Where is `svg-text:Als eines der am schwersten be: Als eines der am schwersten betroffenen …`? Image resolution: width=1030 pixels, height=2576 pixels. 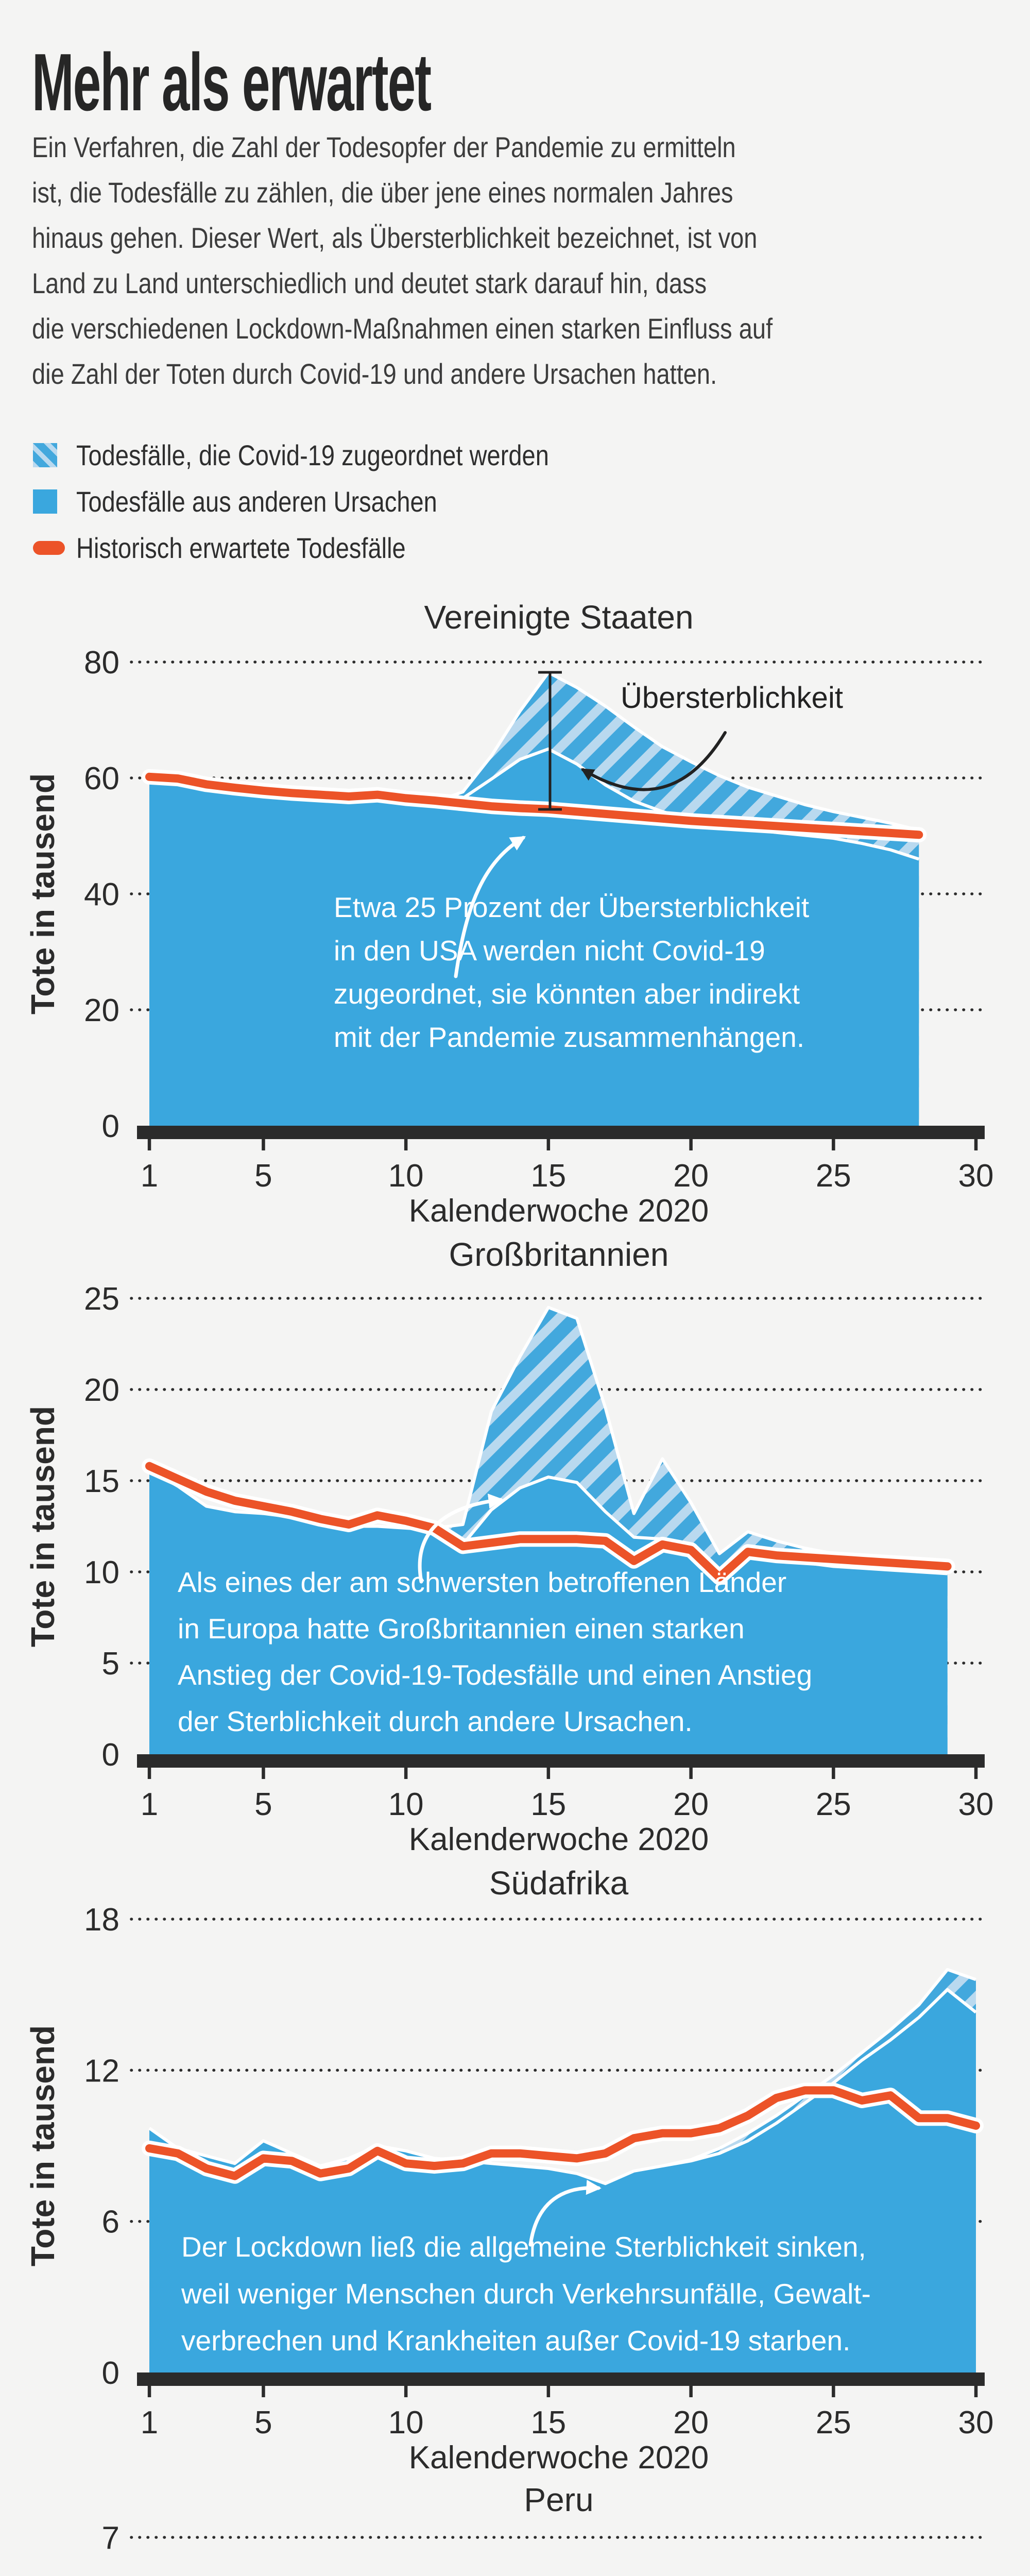
svg-text:Als eines der am schwersten be: Als eines der am schwersten betroffenen … is located at coordinates (482, 1582).